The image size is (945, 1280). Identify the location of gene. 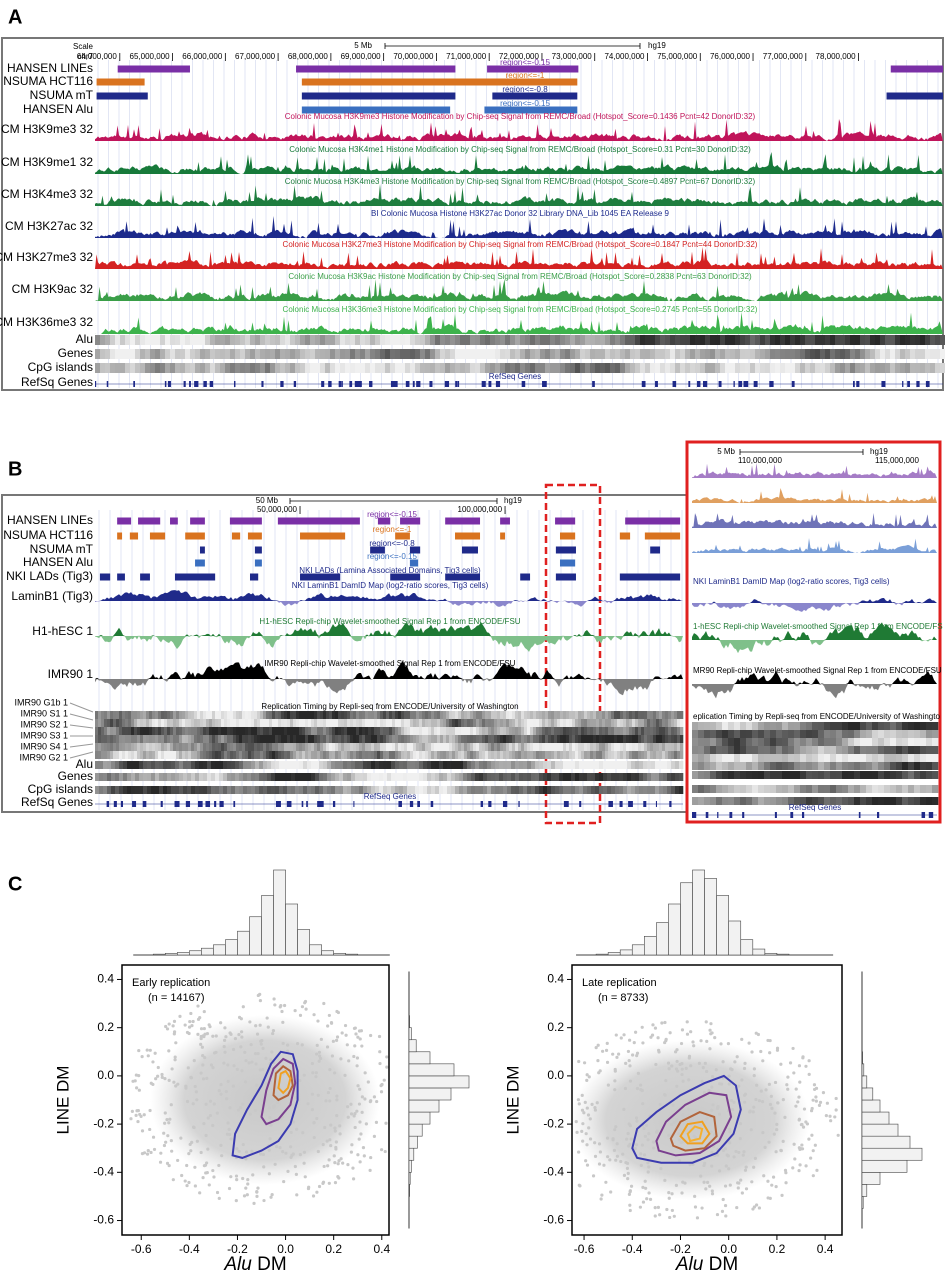
(740, 384).